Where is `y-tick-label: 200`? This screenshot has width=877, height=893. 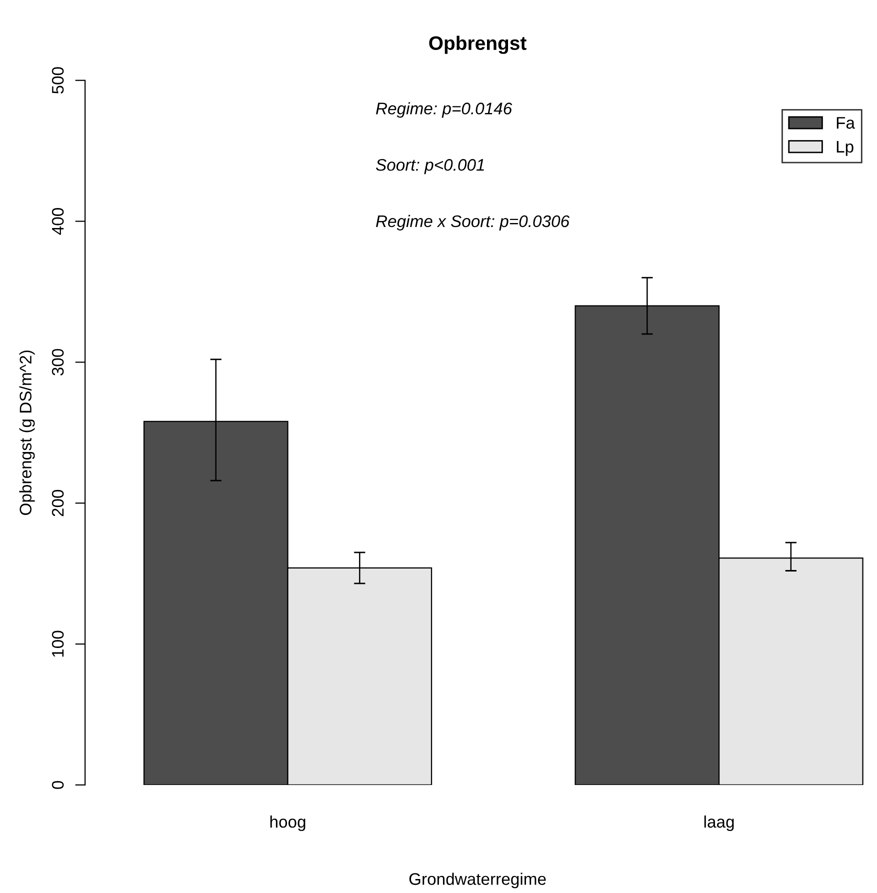
y-tick-label: 200 is located at coordinates (58, 503).